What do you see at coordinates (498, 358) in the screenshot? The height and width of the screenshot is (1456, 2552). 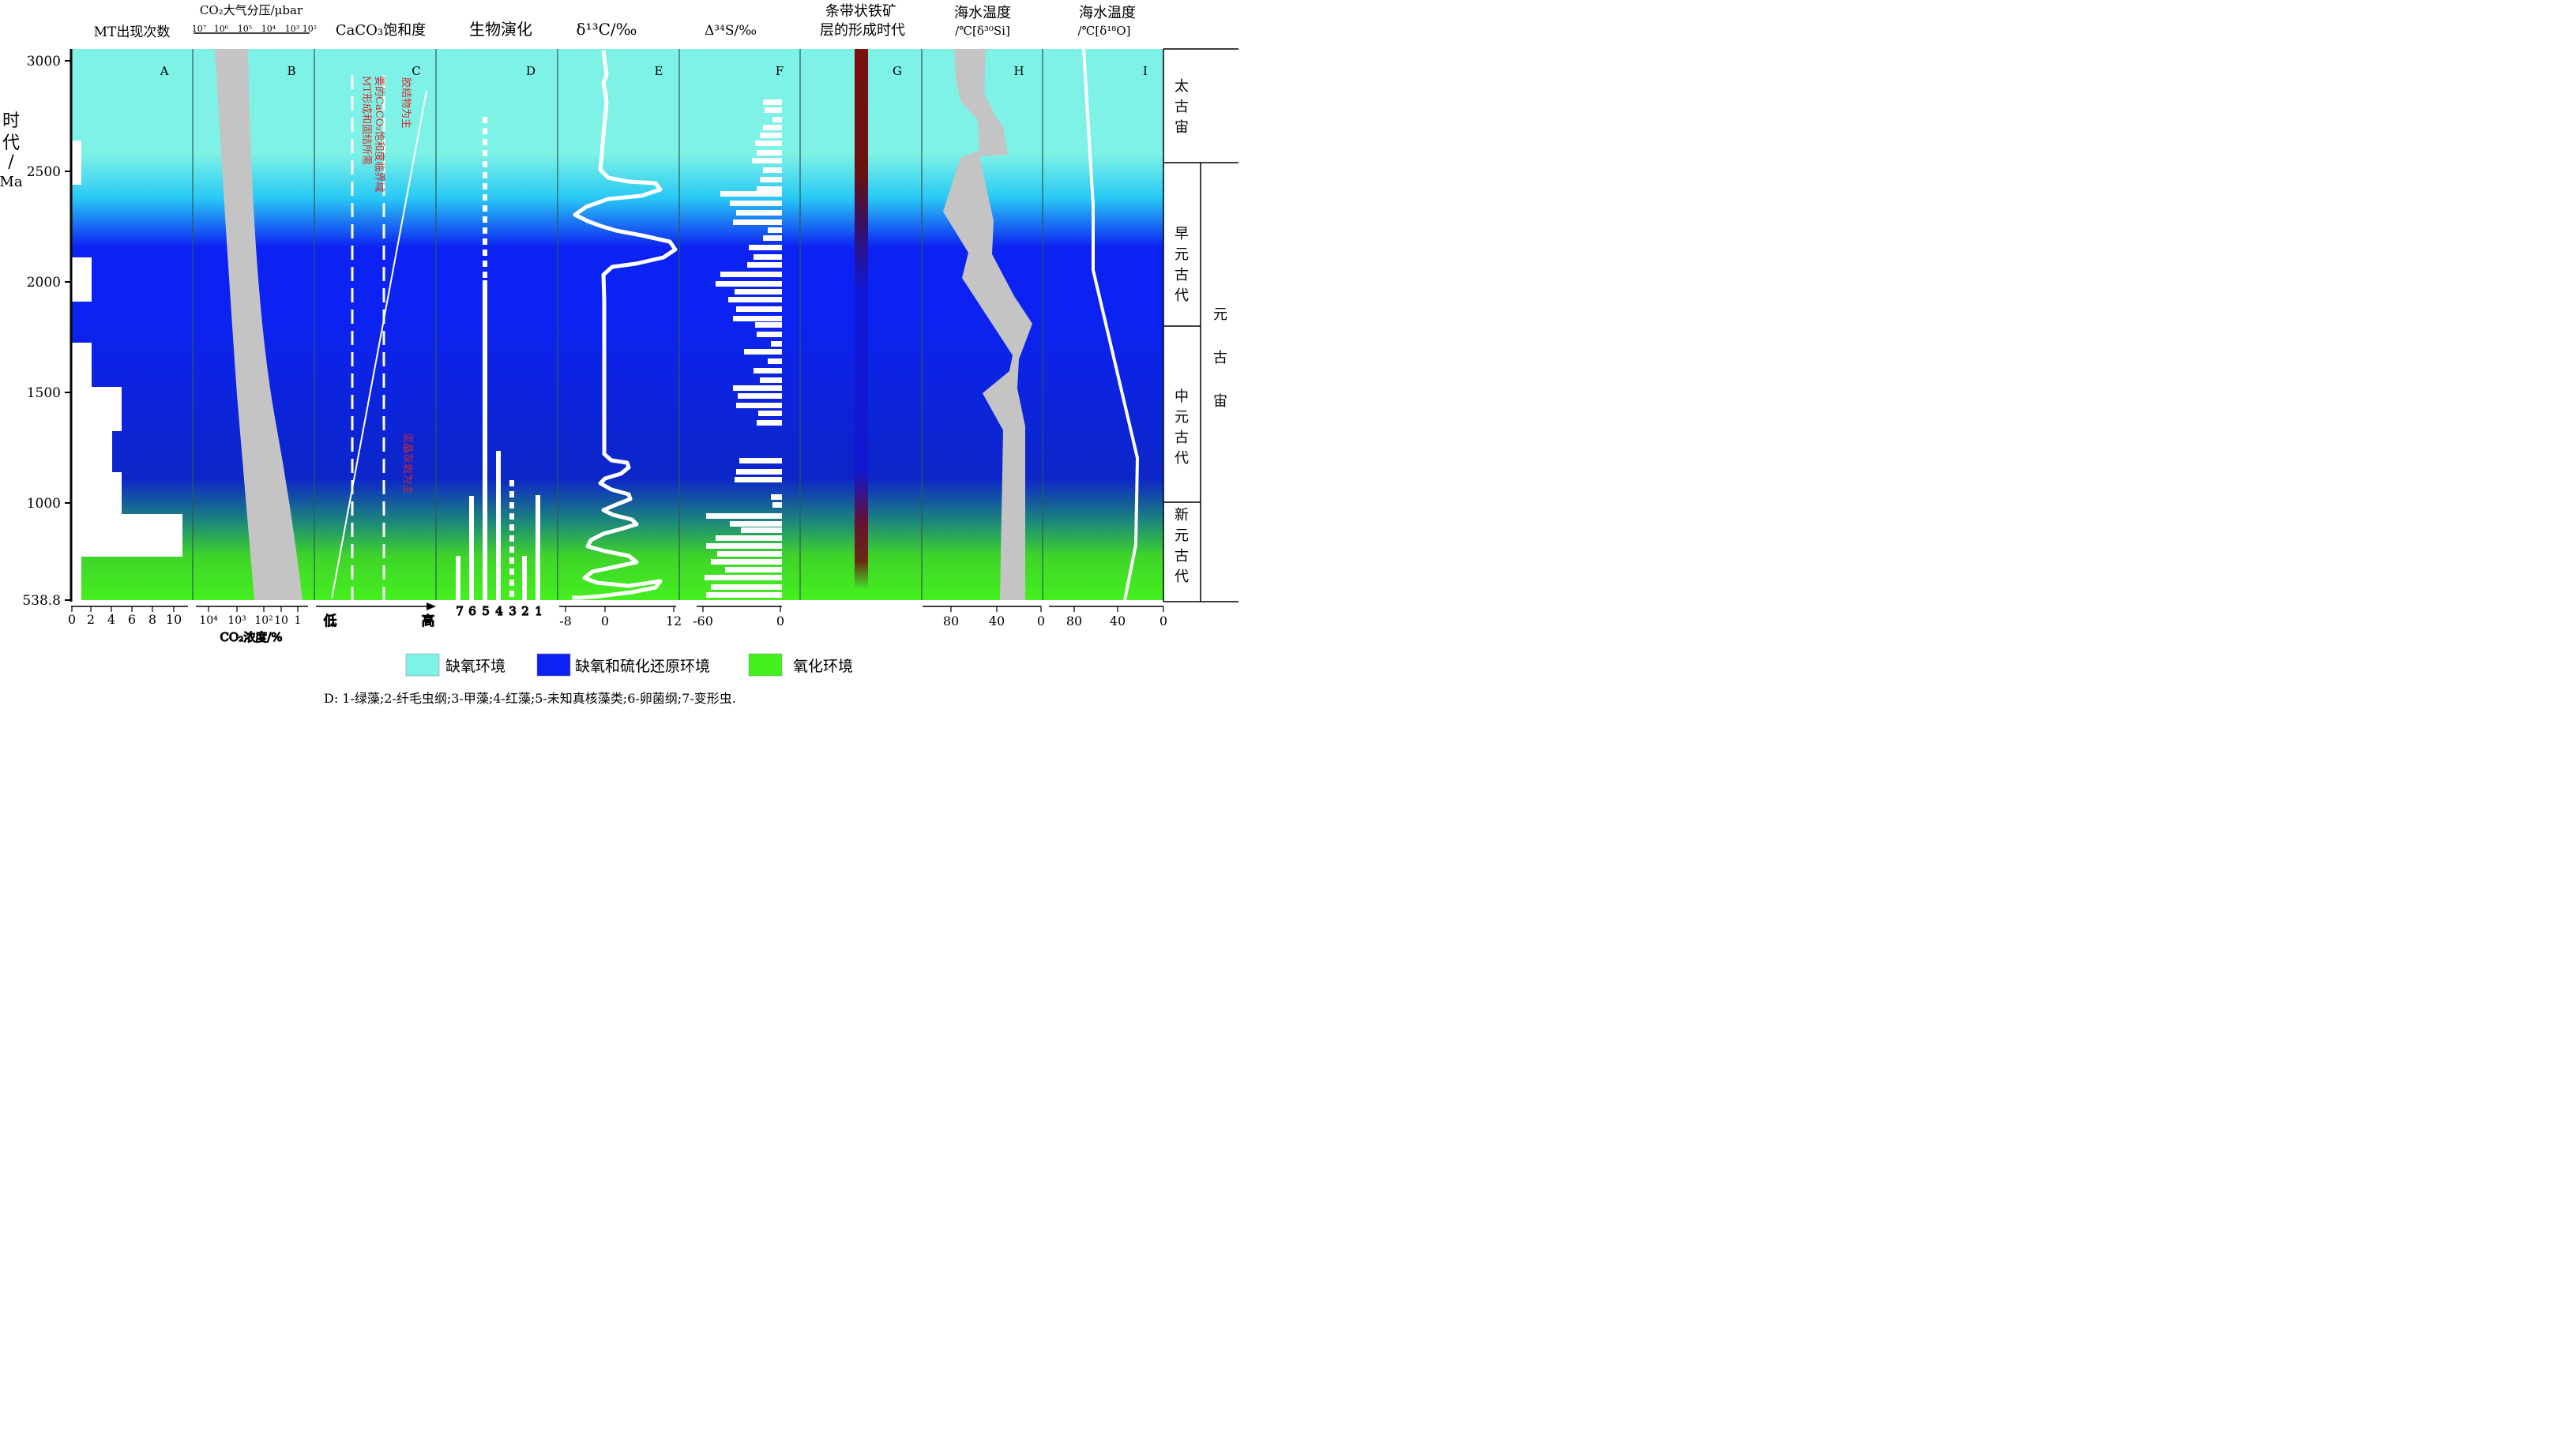 I see `panel-d-bio-ranges` at bounding box center [498, 358].